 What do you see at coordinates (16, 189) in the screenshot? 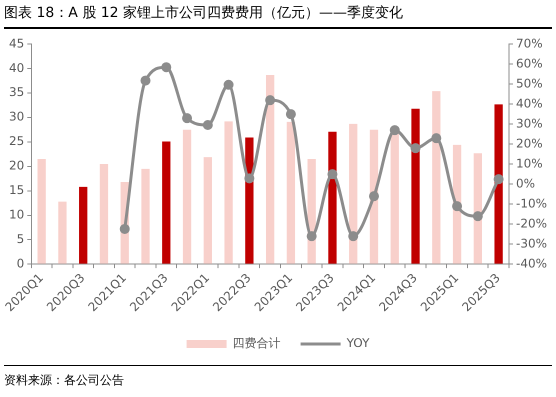
I see `y-tick-label: 15` at bounding box center [16, 189].